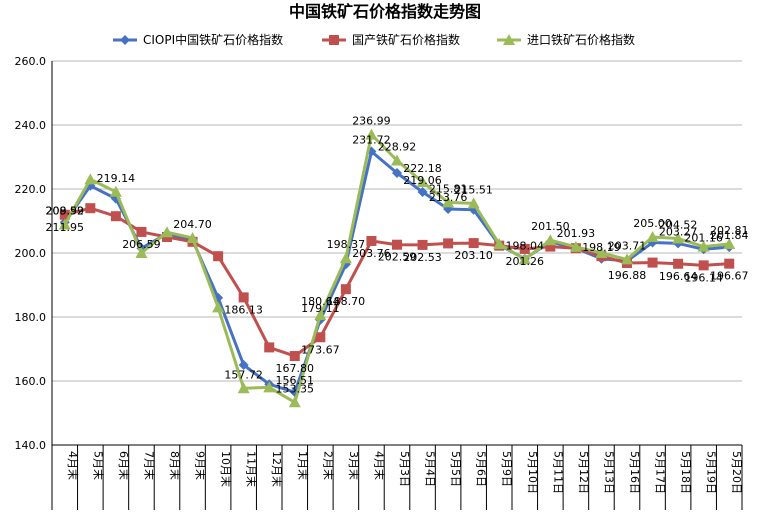 This screenshot has height=513, width=771. I want to click on data-label: 196.14, so click(703, 277).